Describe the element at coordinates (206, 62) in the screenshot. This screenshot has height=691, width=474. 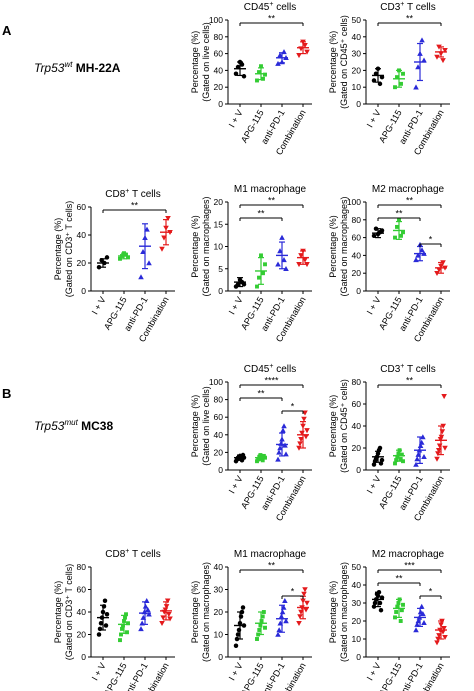
I see `y-axis-label: (Gated on live cells)` at that location.